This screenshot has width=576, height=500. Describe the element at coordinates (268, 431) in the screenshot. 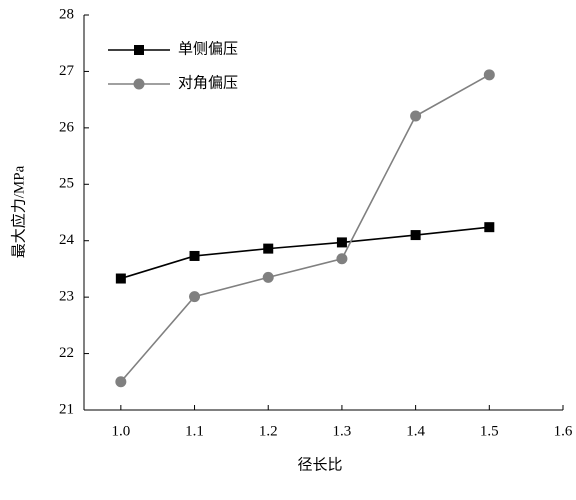

I see `x-tick-label: 1.2` at that location.